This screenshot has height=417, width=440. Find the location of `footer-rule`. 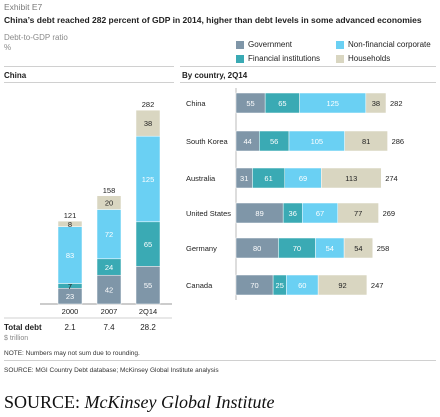

footer-rule is located at coordinates (220, 360).